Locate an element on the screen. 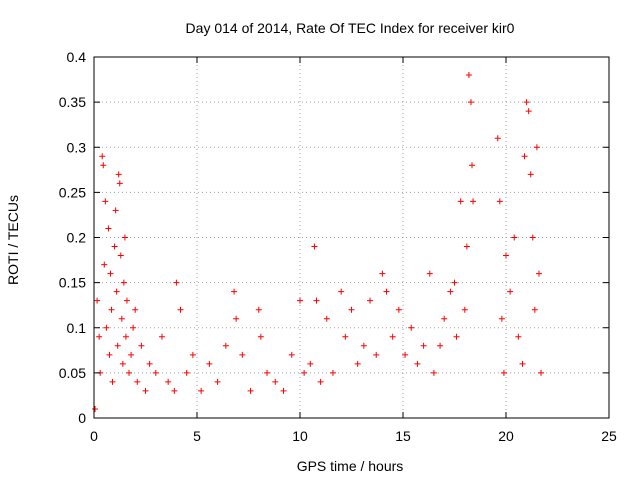  y-tick-label: 0.1 is located at coordinates (77, 328).